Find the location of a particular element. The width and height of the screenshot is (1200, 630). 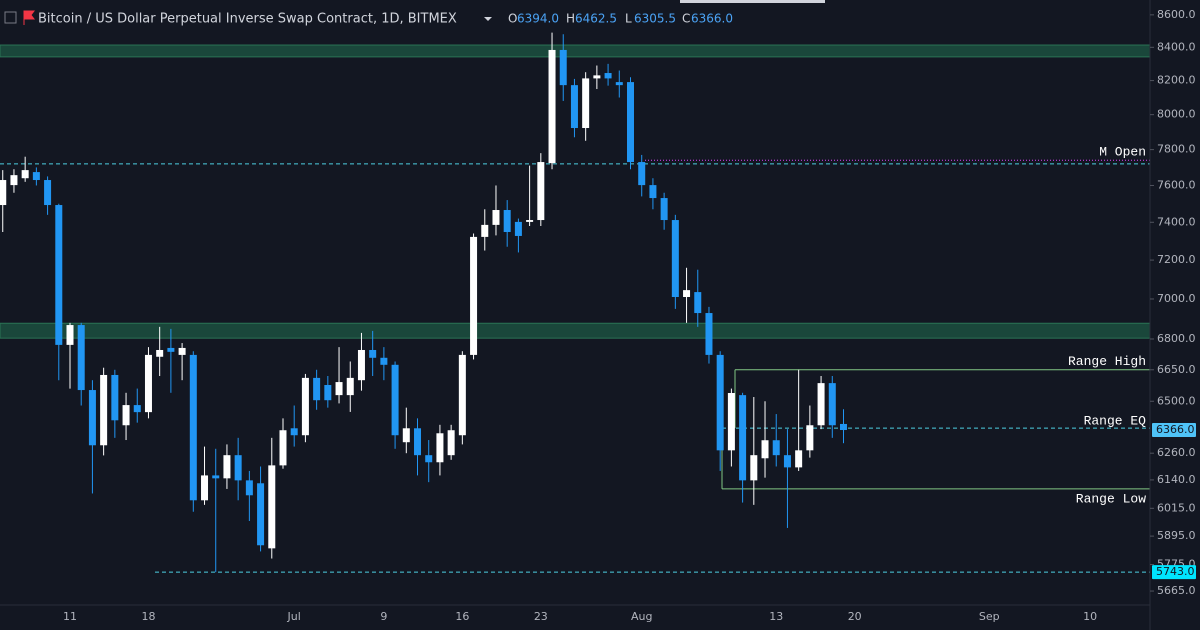

y-tick-label: 7600.0 is located at coordinates (1176, 184).